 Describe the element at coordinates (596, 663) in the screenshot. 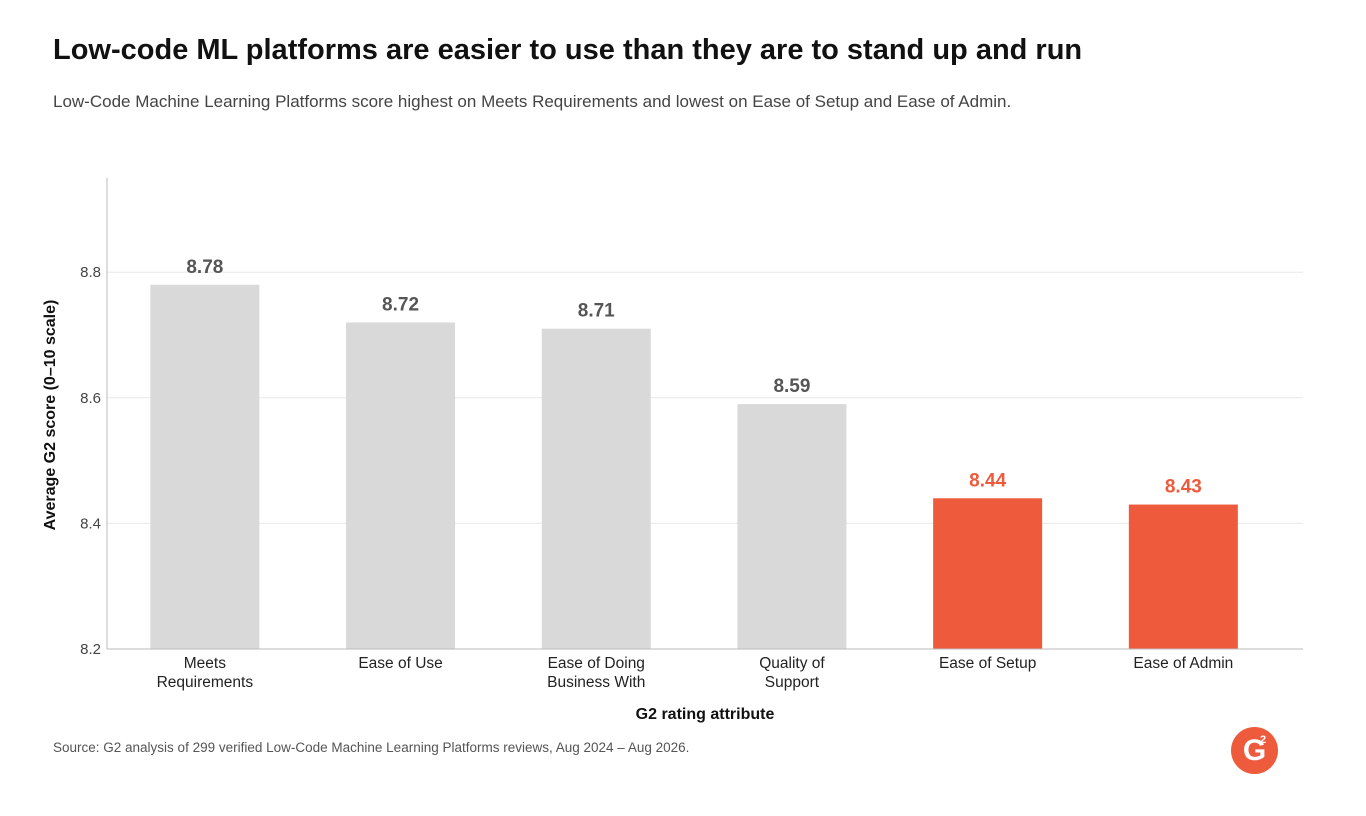

I see `x-tick-label: Ease of Doing` at that location.